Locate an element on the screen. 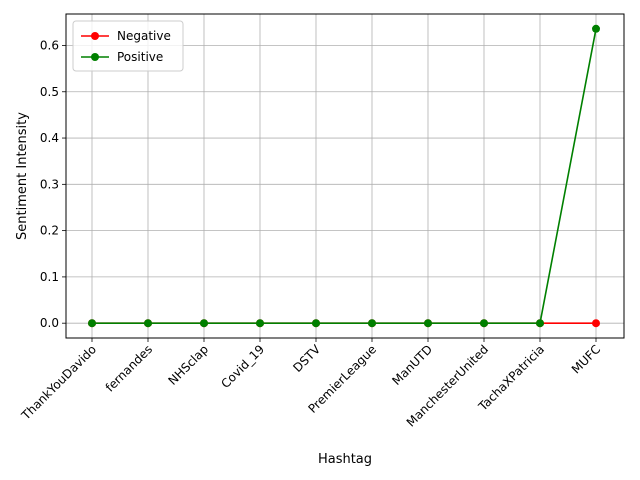 This screenshot has width=640, height=480. y-tick-label: 0.1 is located at coordinates (49, 277).